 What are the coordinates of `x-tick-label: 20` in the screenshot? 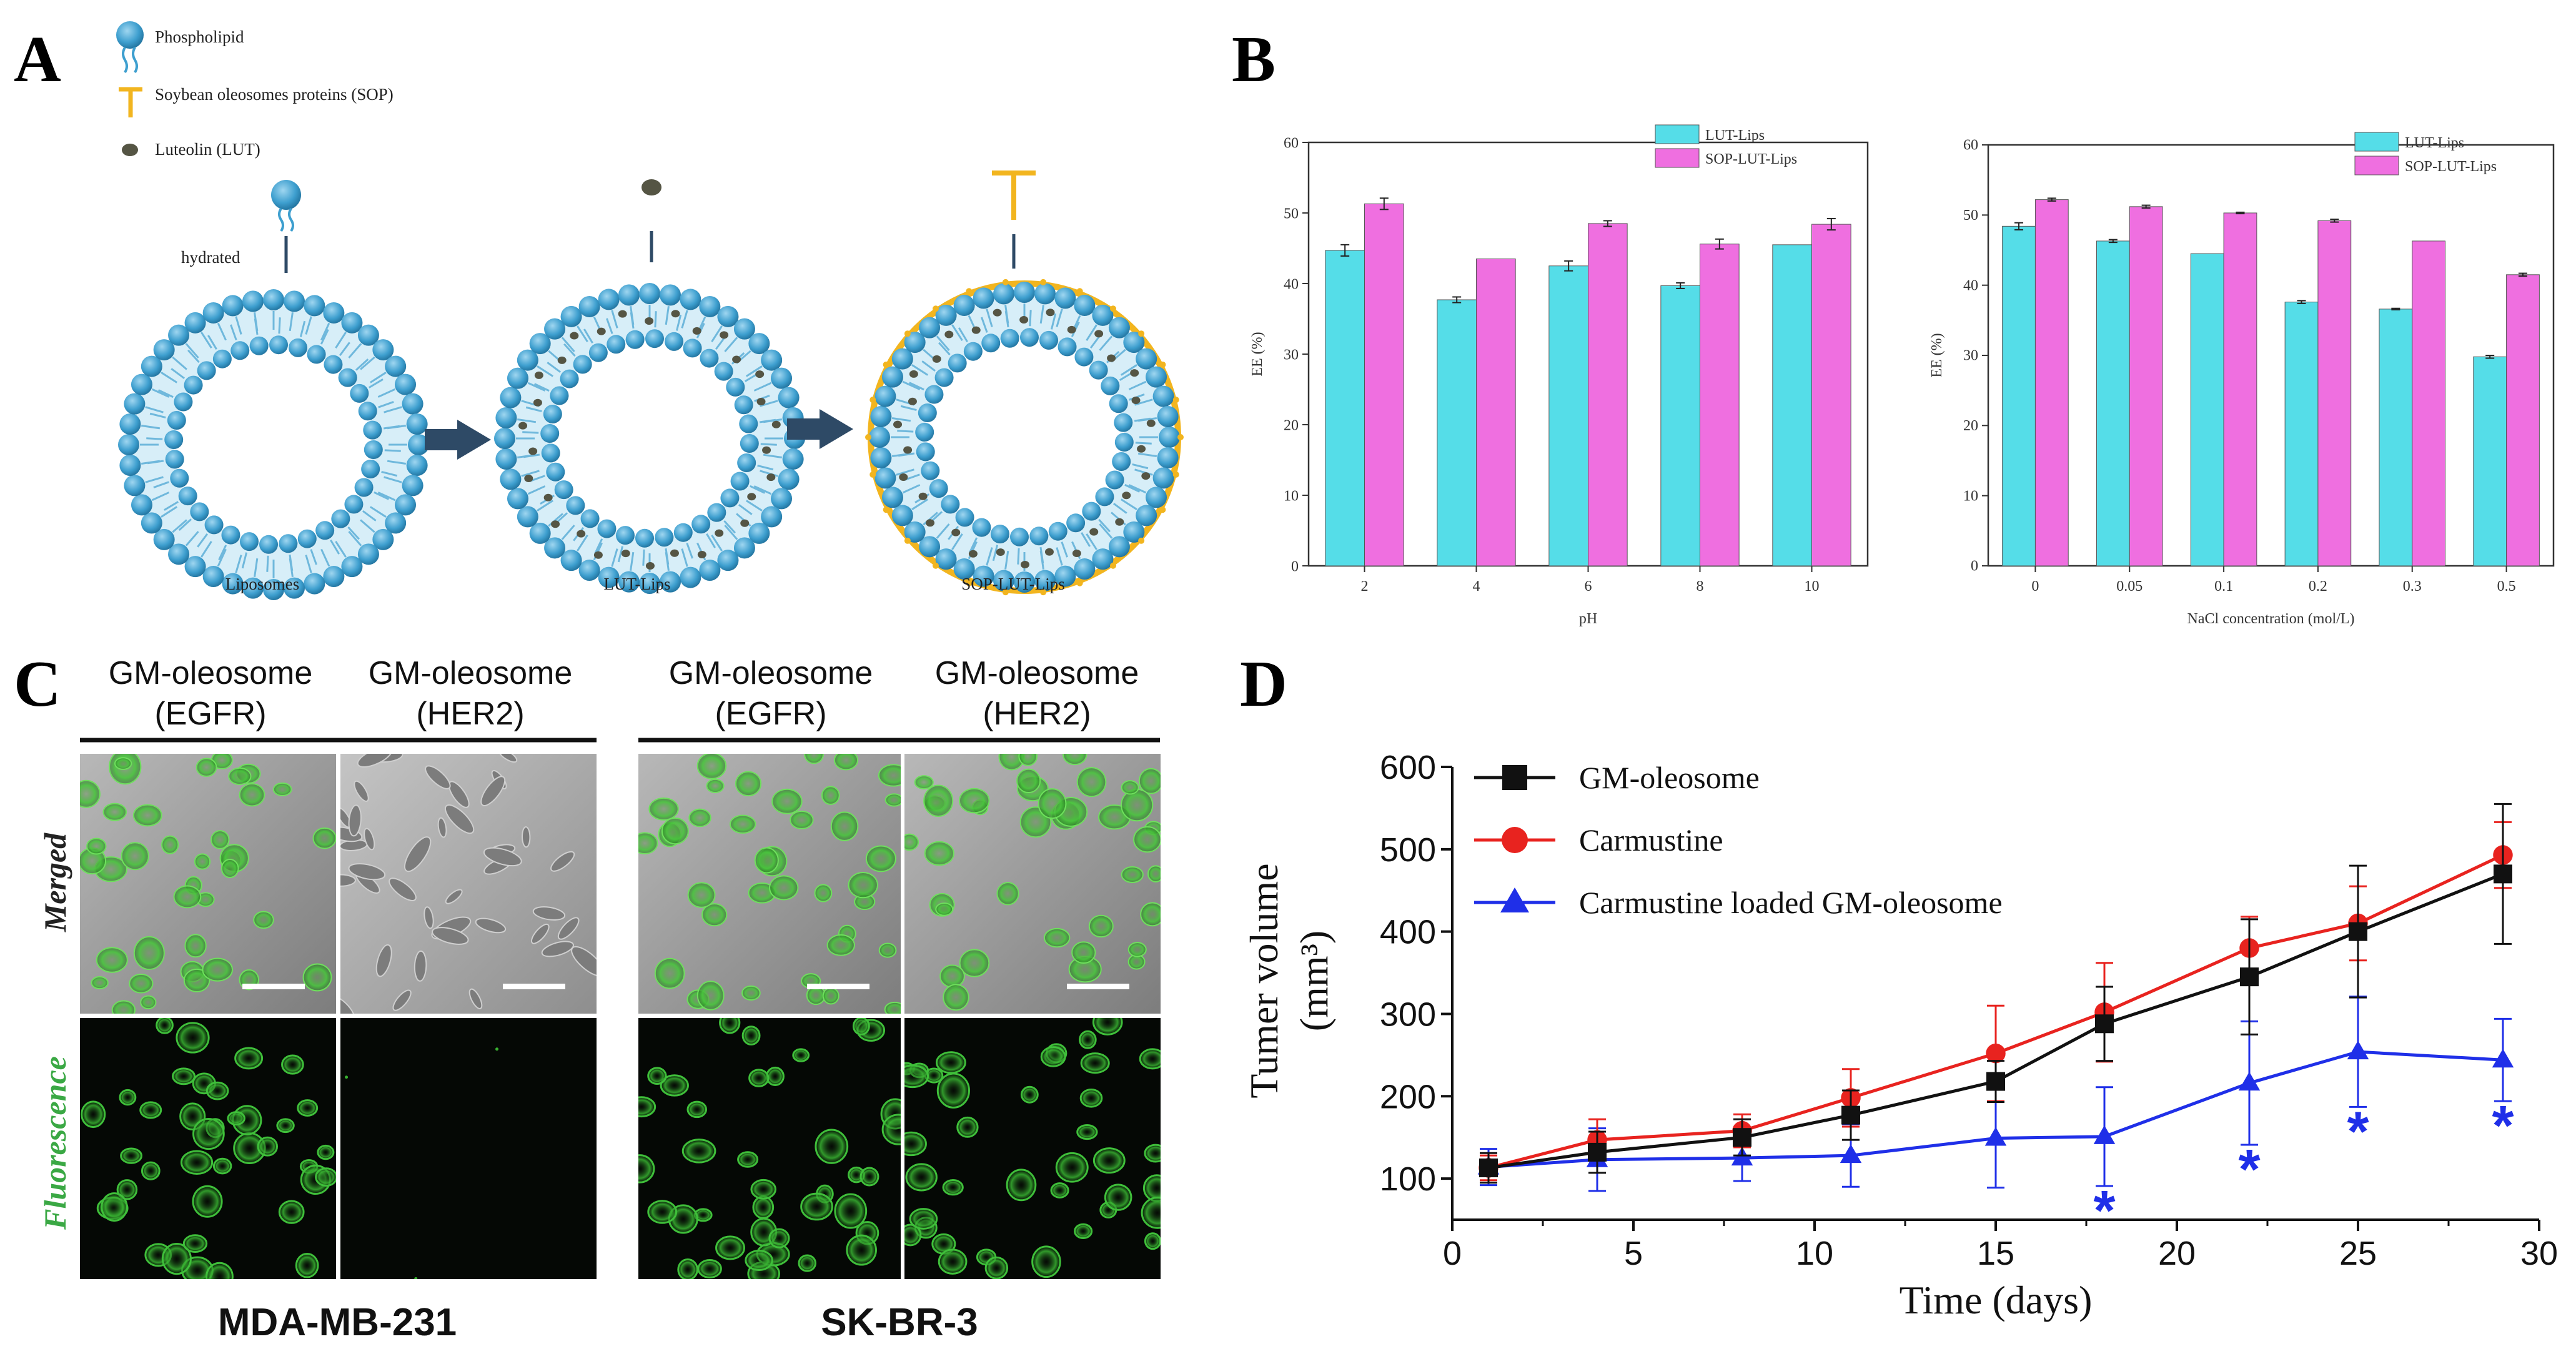 It's located at (2177, 1253).